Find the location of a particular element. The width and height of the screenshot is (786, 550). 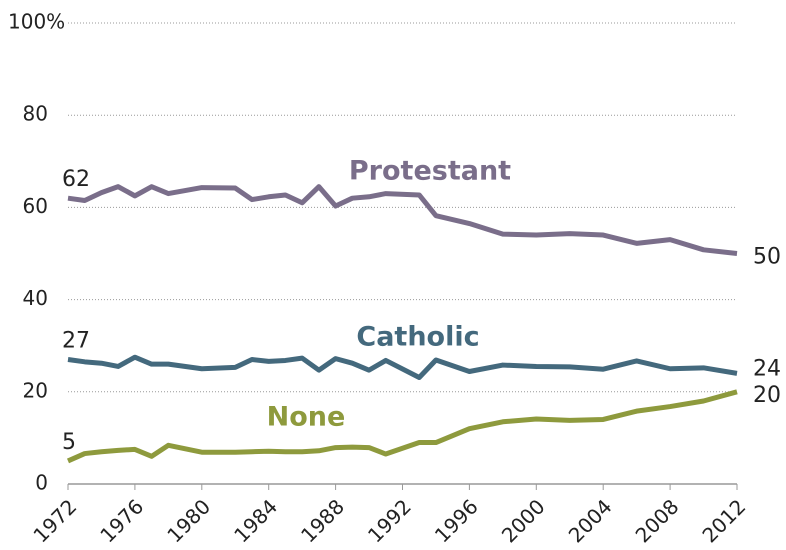

end-label: 20 is located at coordinates (767, 395).